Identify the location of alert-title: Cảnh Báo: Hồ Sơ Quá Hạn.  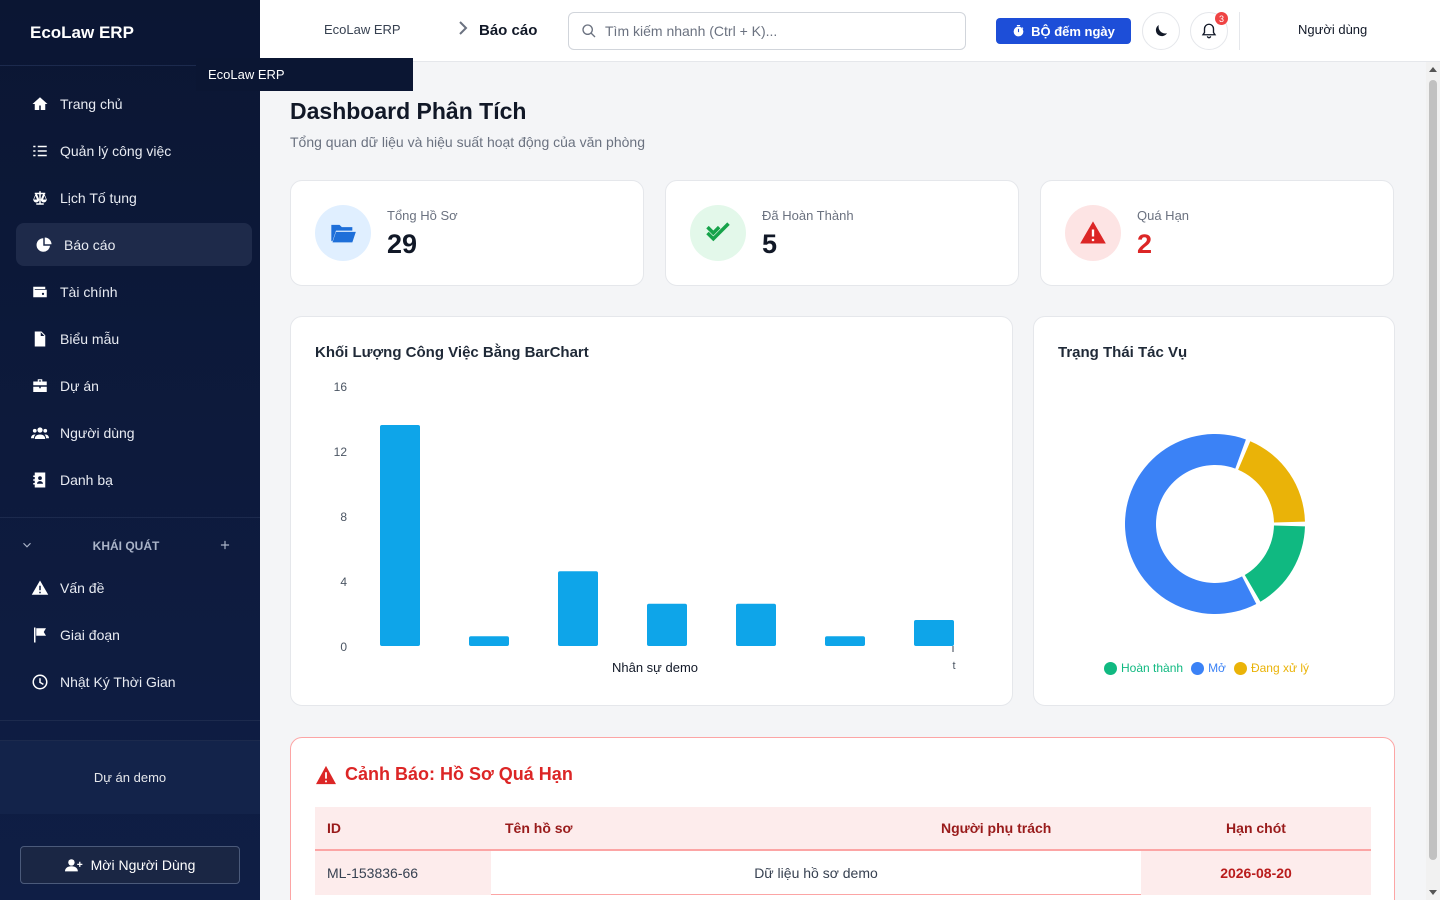
(444, 774).